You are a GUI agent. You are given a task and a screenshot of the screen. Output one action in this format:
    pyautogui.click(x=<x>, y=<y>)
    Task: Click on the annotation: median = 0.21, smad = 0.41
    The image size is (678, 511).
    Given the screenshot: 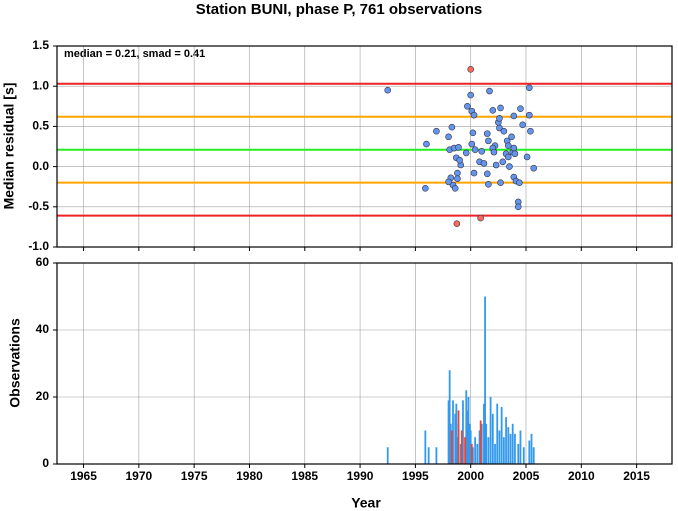 What is the action you would take?
    pyautogui.click(x=134, y=54)
    